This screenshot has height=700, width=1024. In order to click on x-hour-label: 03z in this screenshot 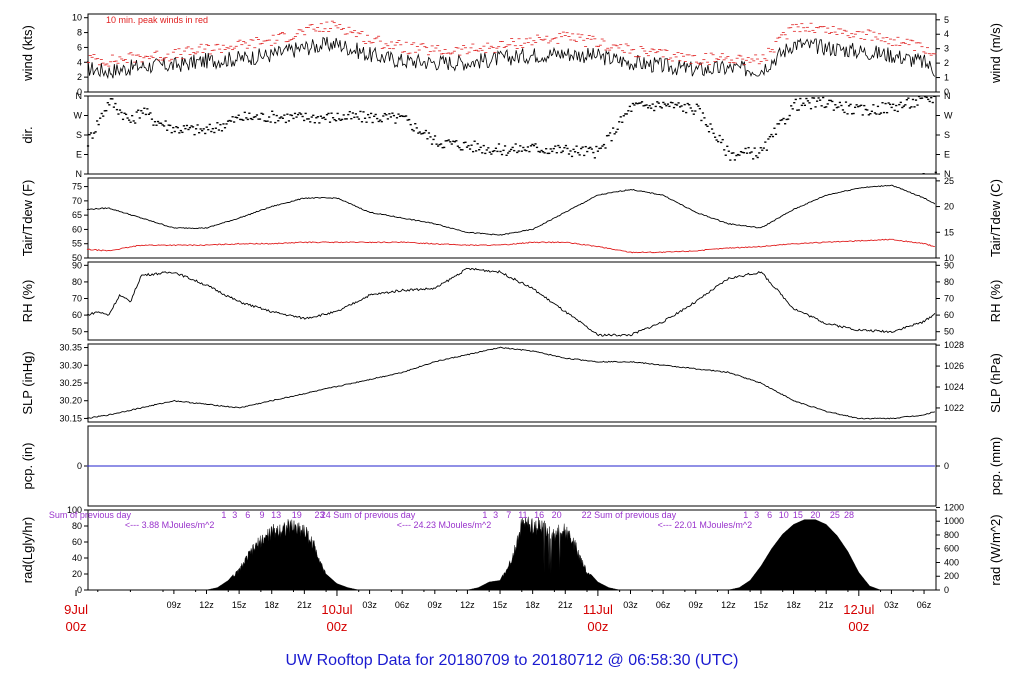, I will do `click(891, 605)`.